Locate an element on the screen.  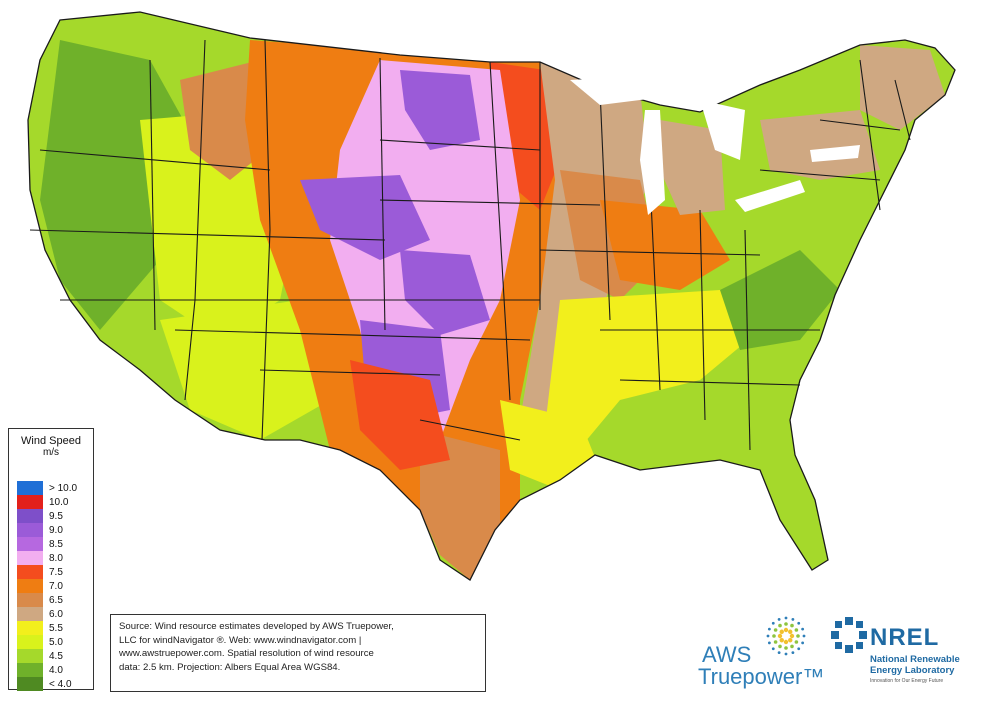
nrel-tagline: Innovation for Our Energy Future is located at coordinates (907, 681).